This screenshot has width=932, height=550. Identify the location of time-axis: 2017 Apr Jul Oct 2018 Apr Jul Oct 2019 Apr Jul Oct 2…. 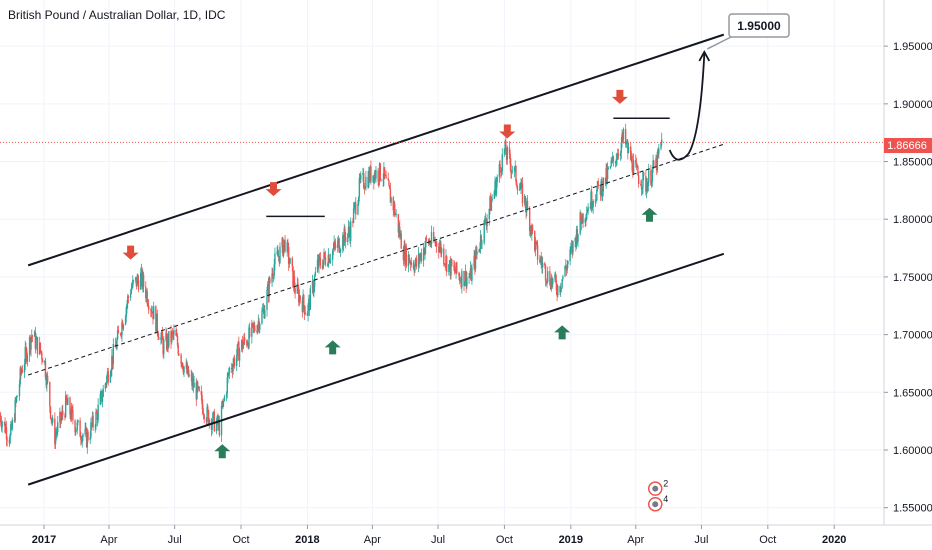
(439, 535).